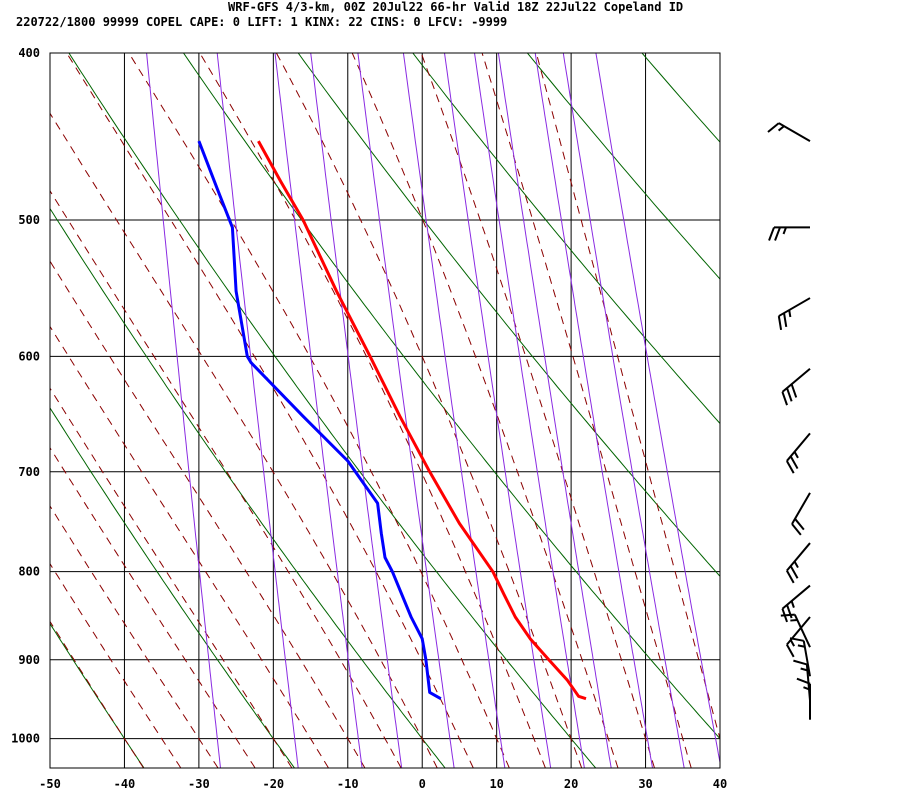 This screenshot has width=900, height=800. Describe the element at coordinates (29, 53) in the screenshot. I see `y-tick-label: 400` at that location.